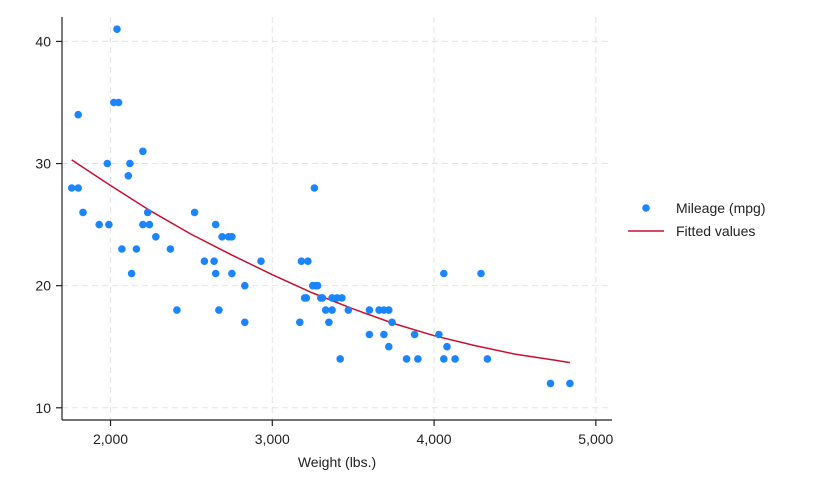 The image size is (820, 492). I want to click on y-tick-label: 10, so click(43, 408).